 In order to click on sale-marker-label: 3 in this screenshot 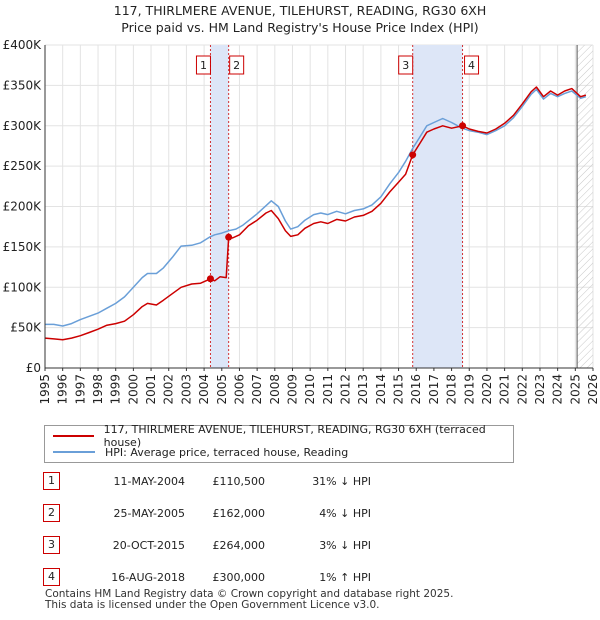, I will do `click(405, 65)`.